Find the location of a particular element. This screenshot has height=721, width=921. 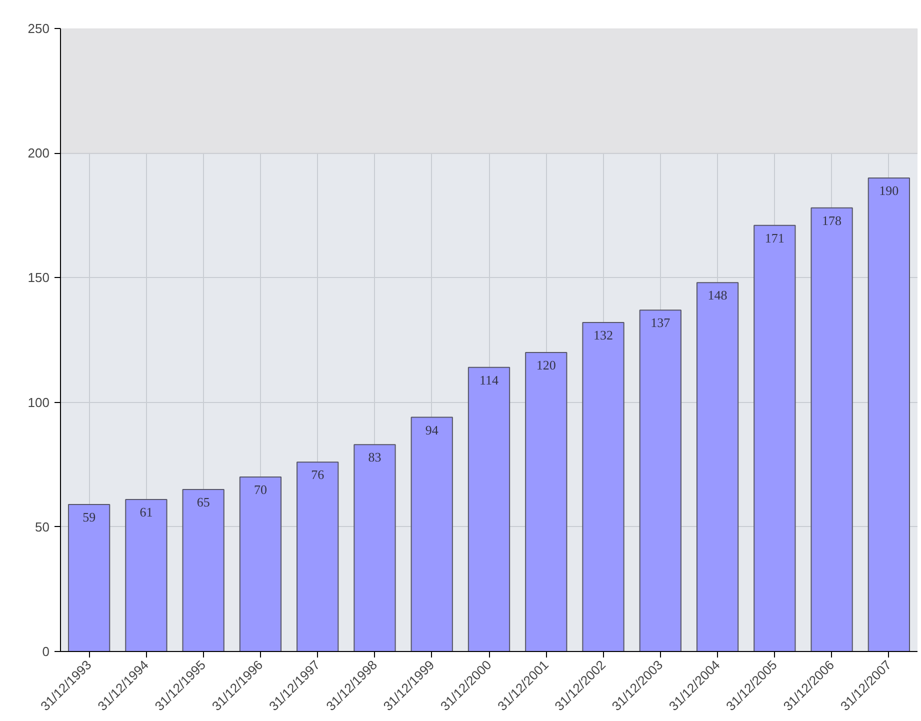

y-tick-label: 50 is located at coordinates (42, 526).